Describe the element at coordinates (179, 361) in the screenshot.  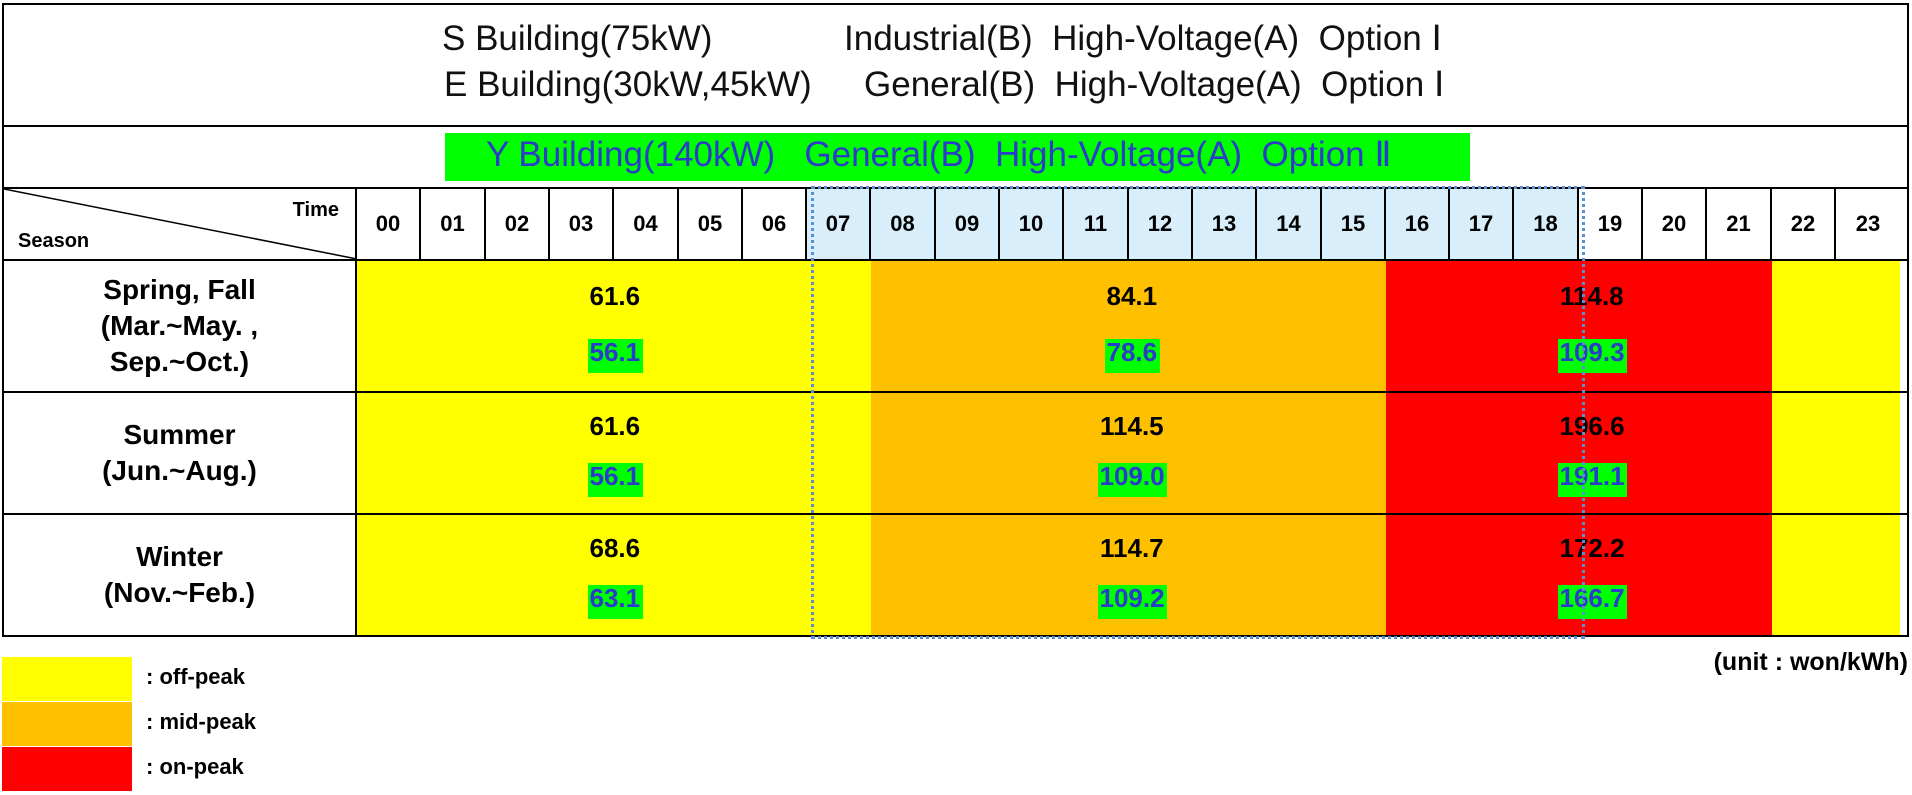
I see `season-label-line: Sep.~Oct.)` at that location.